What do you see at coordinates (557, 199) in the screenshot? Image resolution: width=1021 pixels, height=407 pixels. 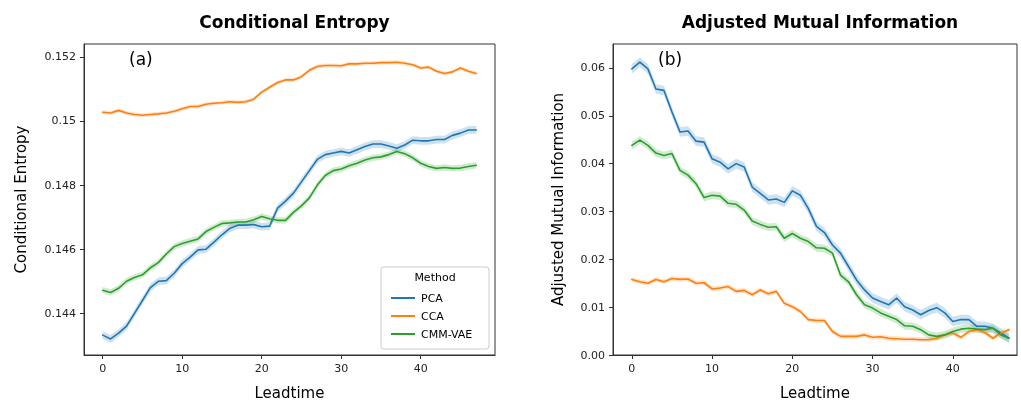 I see `y-axis-title: Adjusted Mutual Information` at bounding box center [557, 199].